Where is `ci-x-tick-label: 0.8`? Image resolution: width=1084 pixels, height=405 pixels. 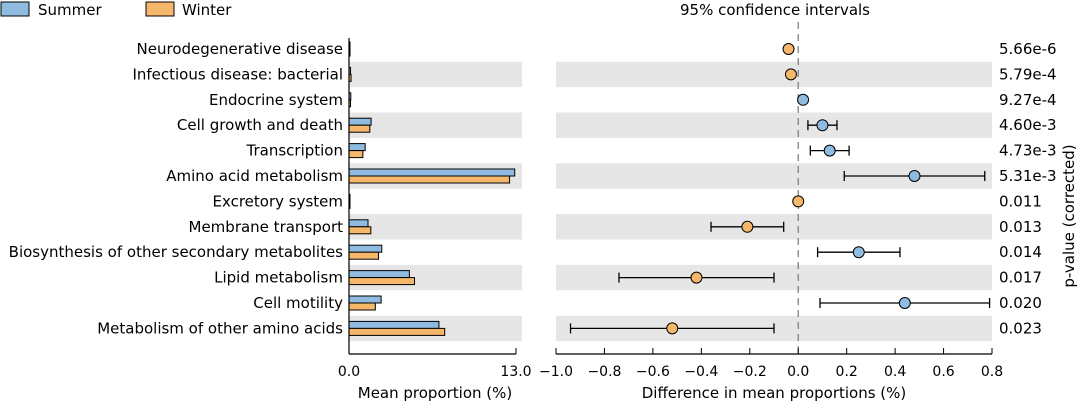 ci-x-tick-label: 0.8 is located at coordinates (992, 372).